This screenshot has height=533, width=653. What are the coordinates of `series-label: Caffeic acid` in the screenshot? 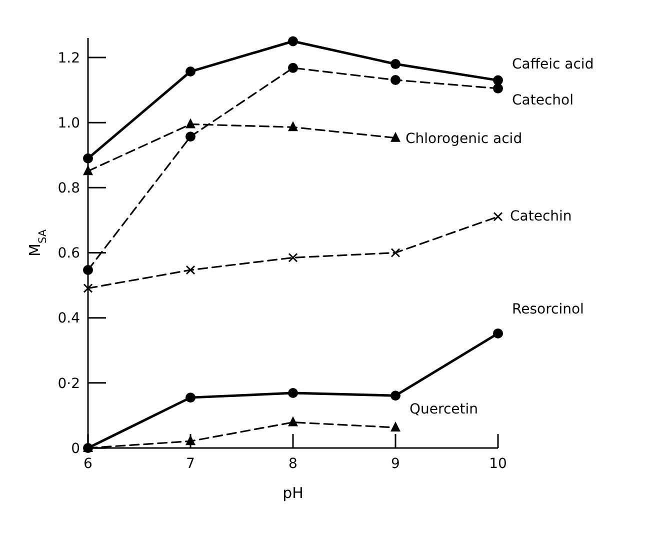 It's located at (553, 64).